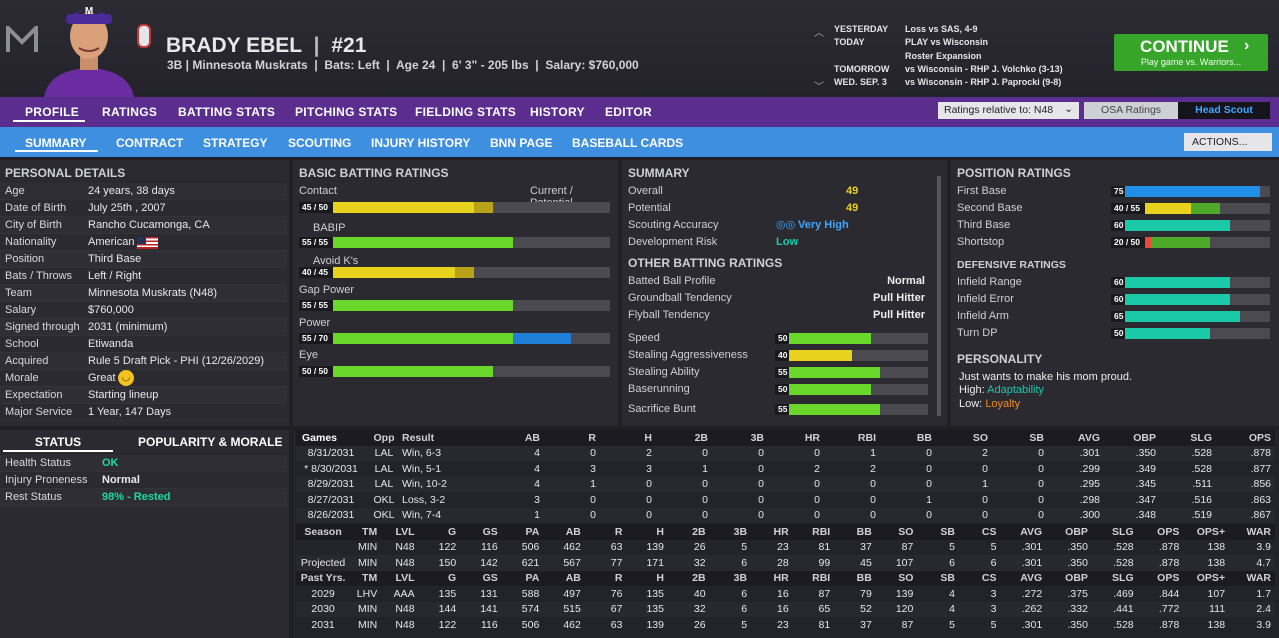  Describe the element at coordinates (655, 562) in the screenshot. I see `table-cell: 171` at that location.